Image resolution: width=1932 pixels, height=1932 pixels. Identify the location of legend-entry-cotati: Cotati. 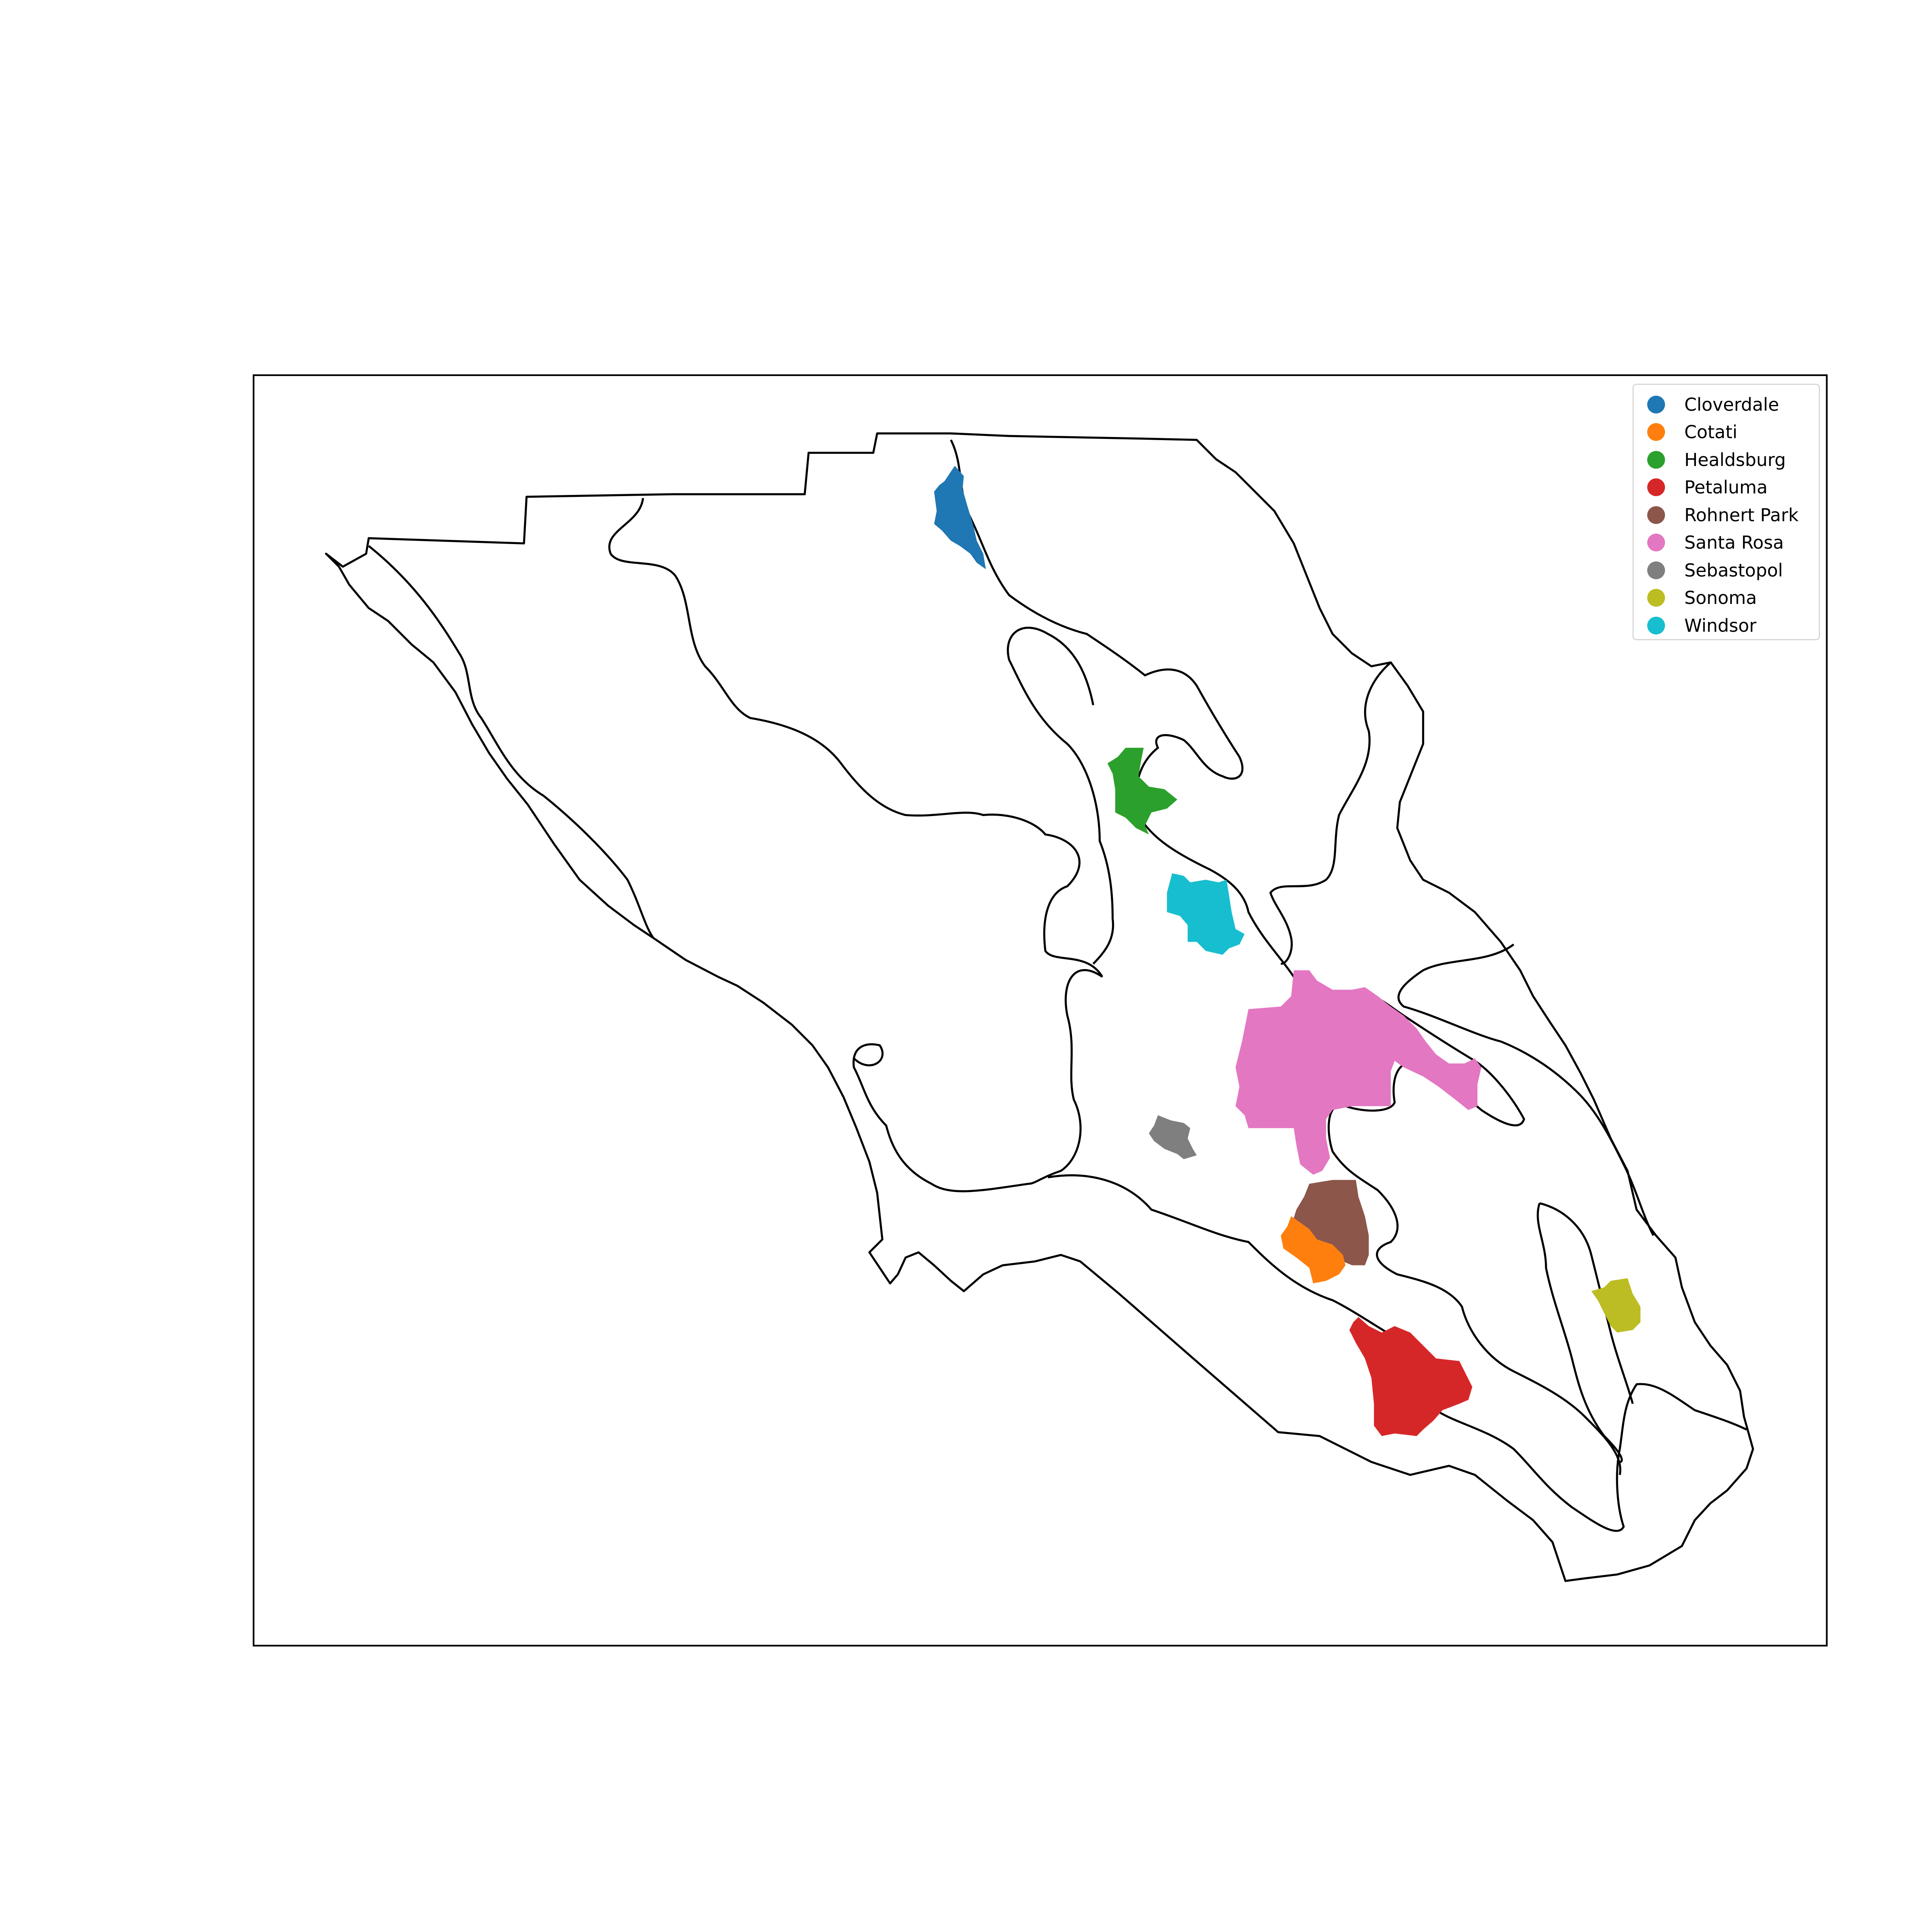
(1727, 432).